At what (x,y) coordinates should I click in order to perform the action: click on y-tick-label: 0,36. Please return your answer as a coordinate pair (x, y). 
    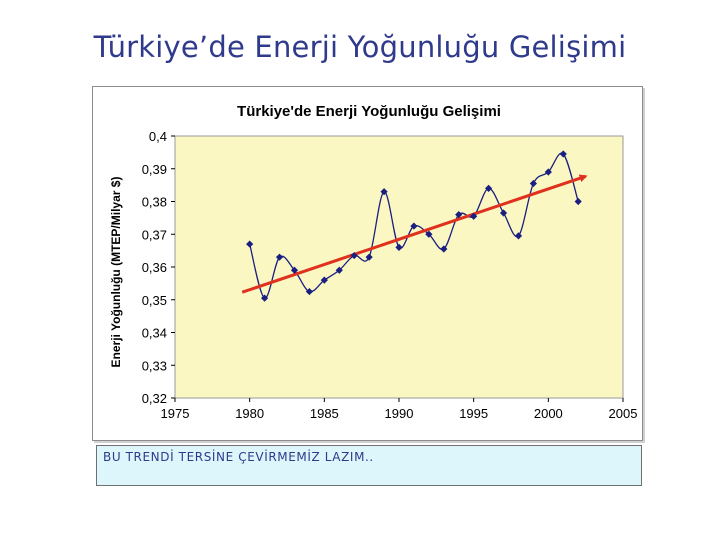
    Looking at the image, I should click on (154, 267).